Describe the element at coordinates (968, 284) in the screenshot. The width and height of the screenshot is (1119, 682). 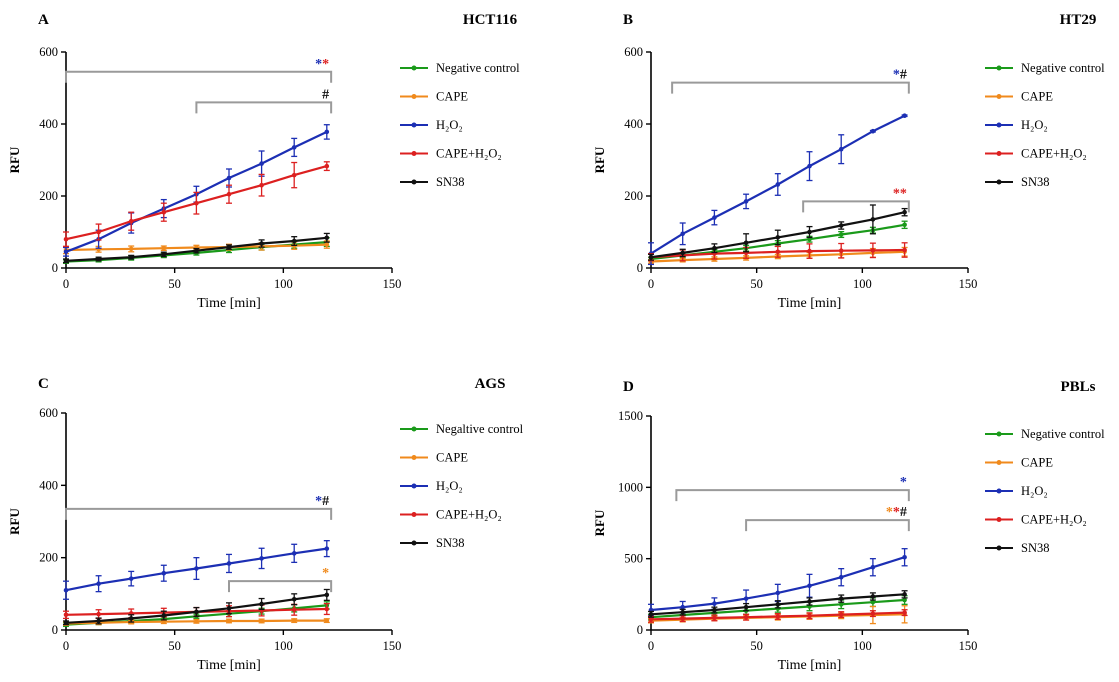
I see `x-tick-label: 150` at that location.